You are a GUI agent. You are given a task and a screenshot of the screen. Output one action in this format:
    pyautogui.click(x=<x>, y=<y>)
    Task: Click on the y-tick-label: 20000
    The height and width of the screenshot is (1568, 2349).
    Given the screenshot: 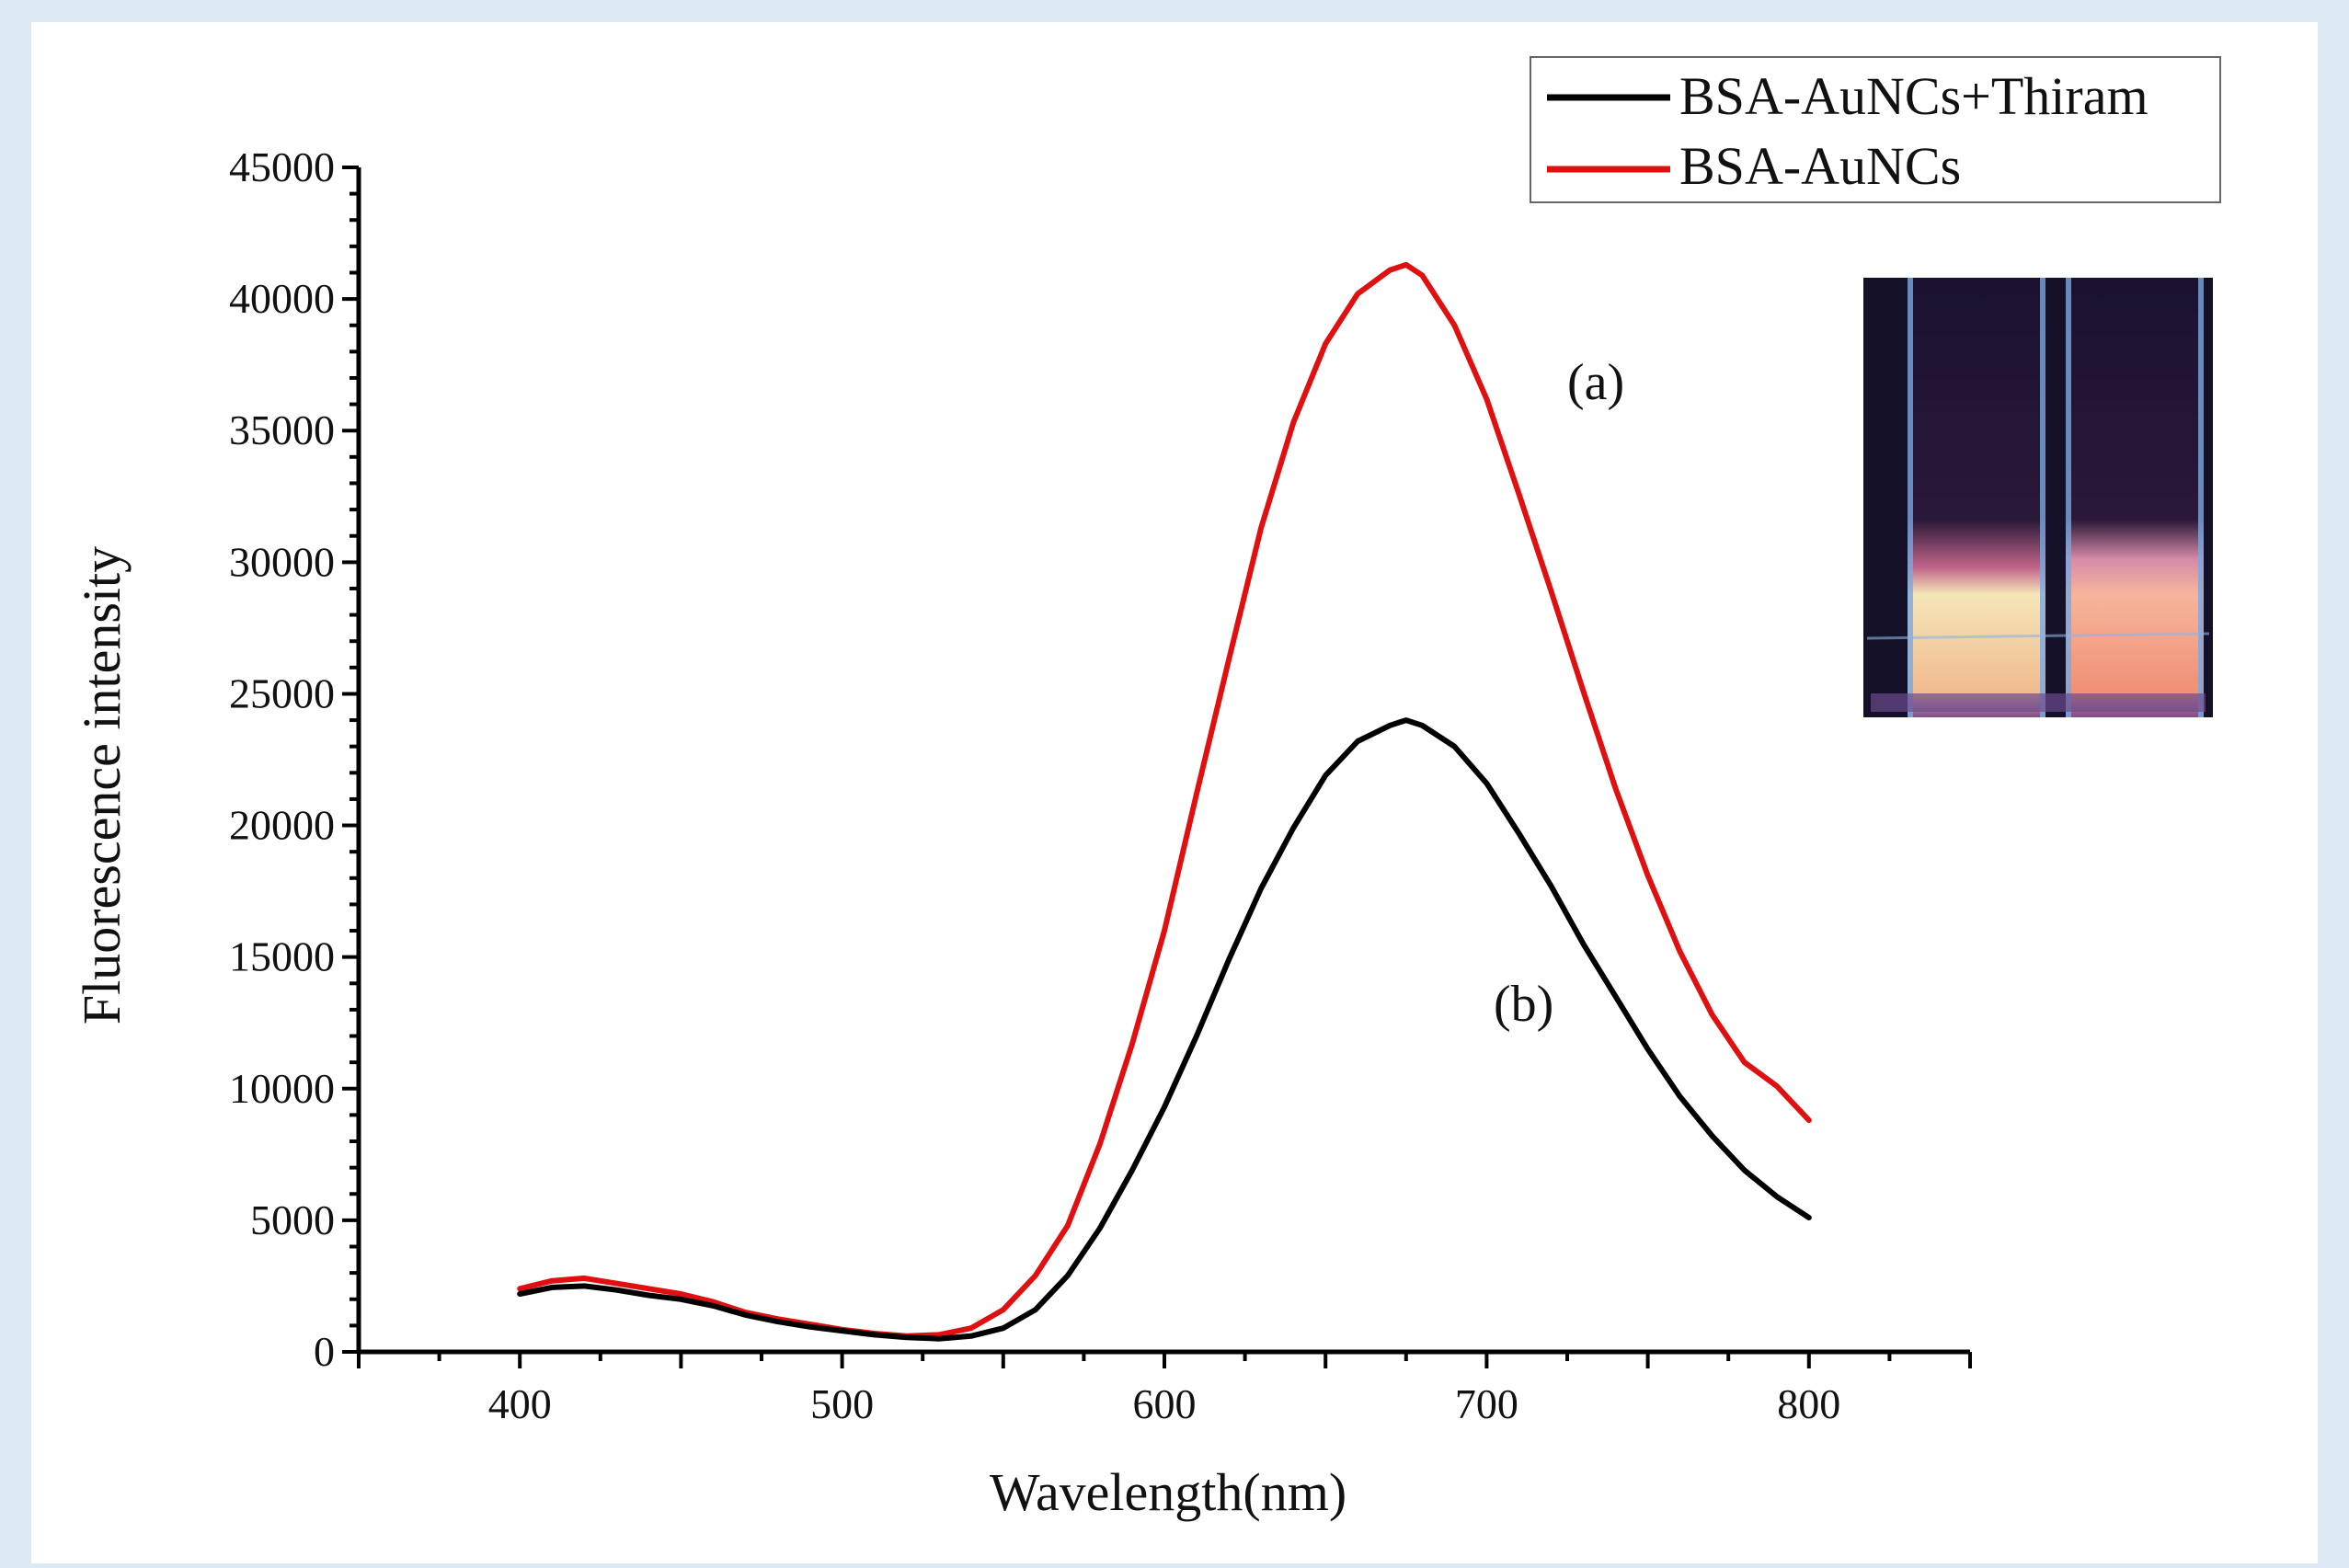 What is the action you would take?
    pyautogui.click(x=282, y=825)
    